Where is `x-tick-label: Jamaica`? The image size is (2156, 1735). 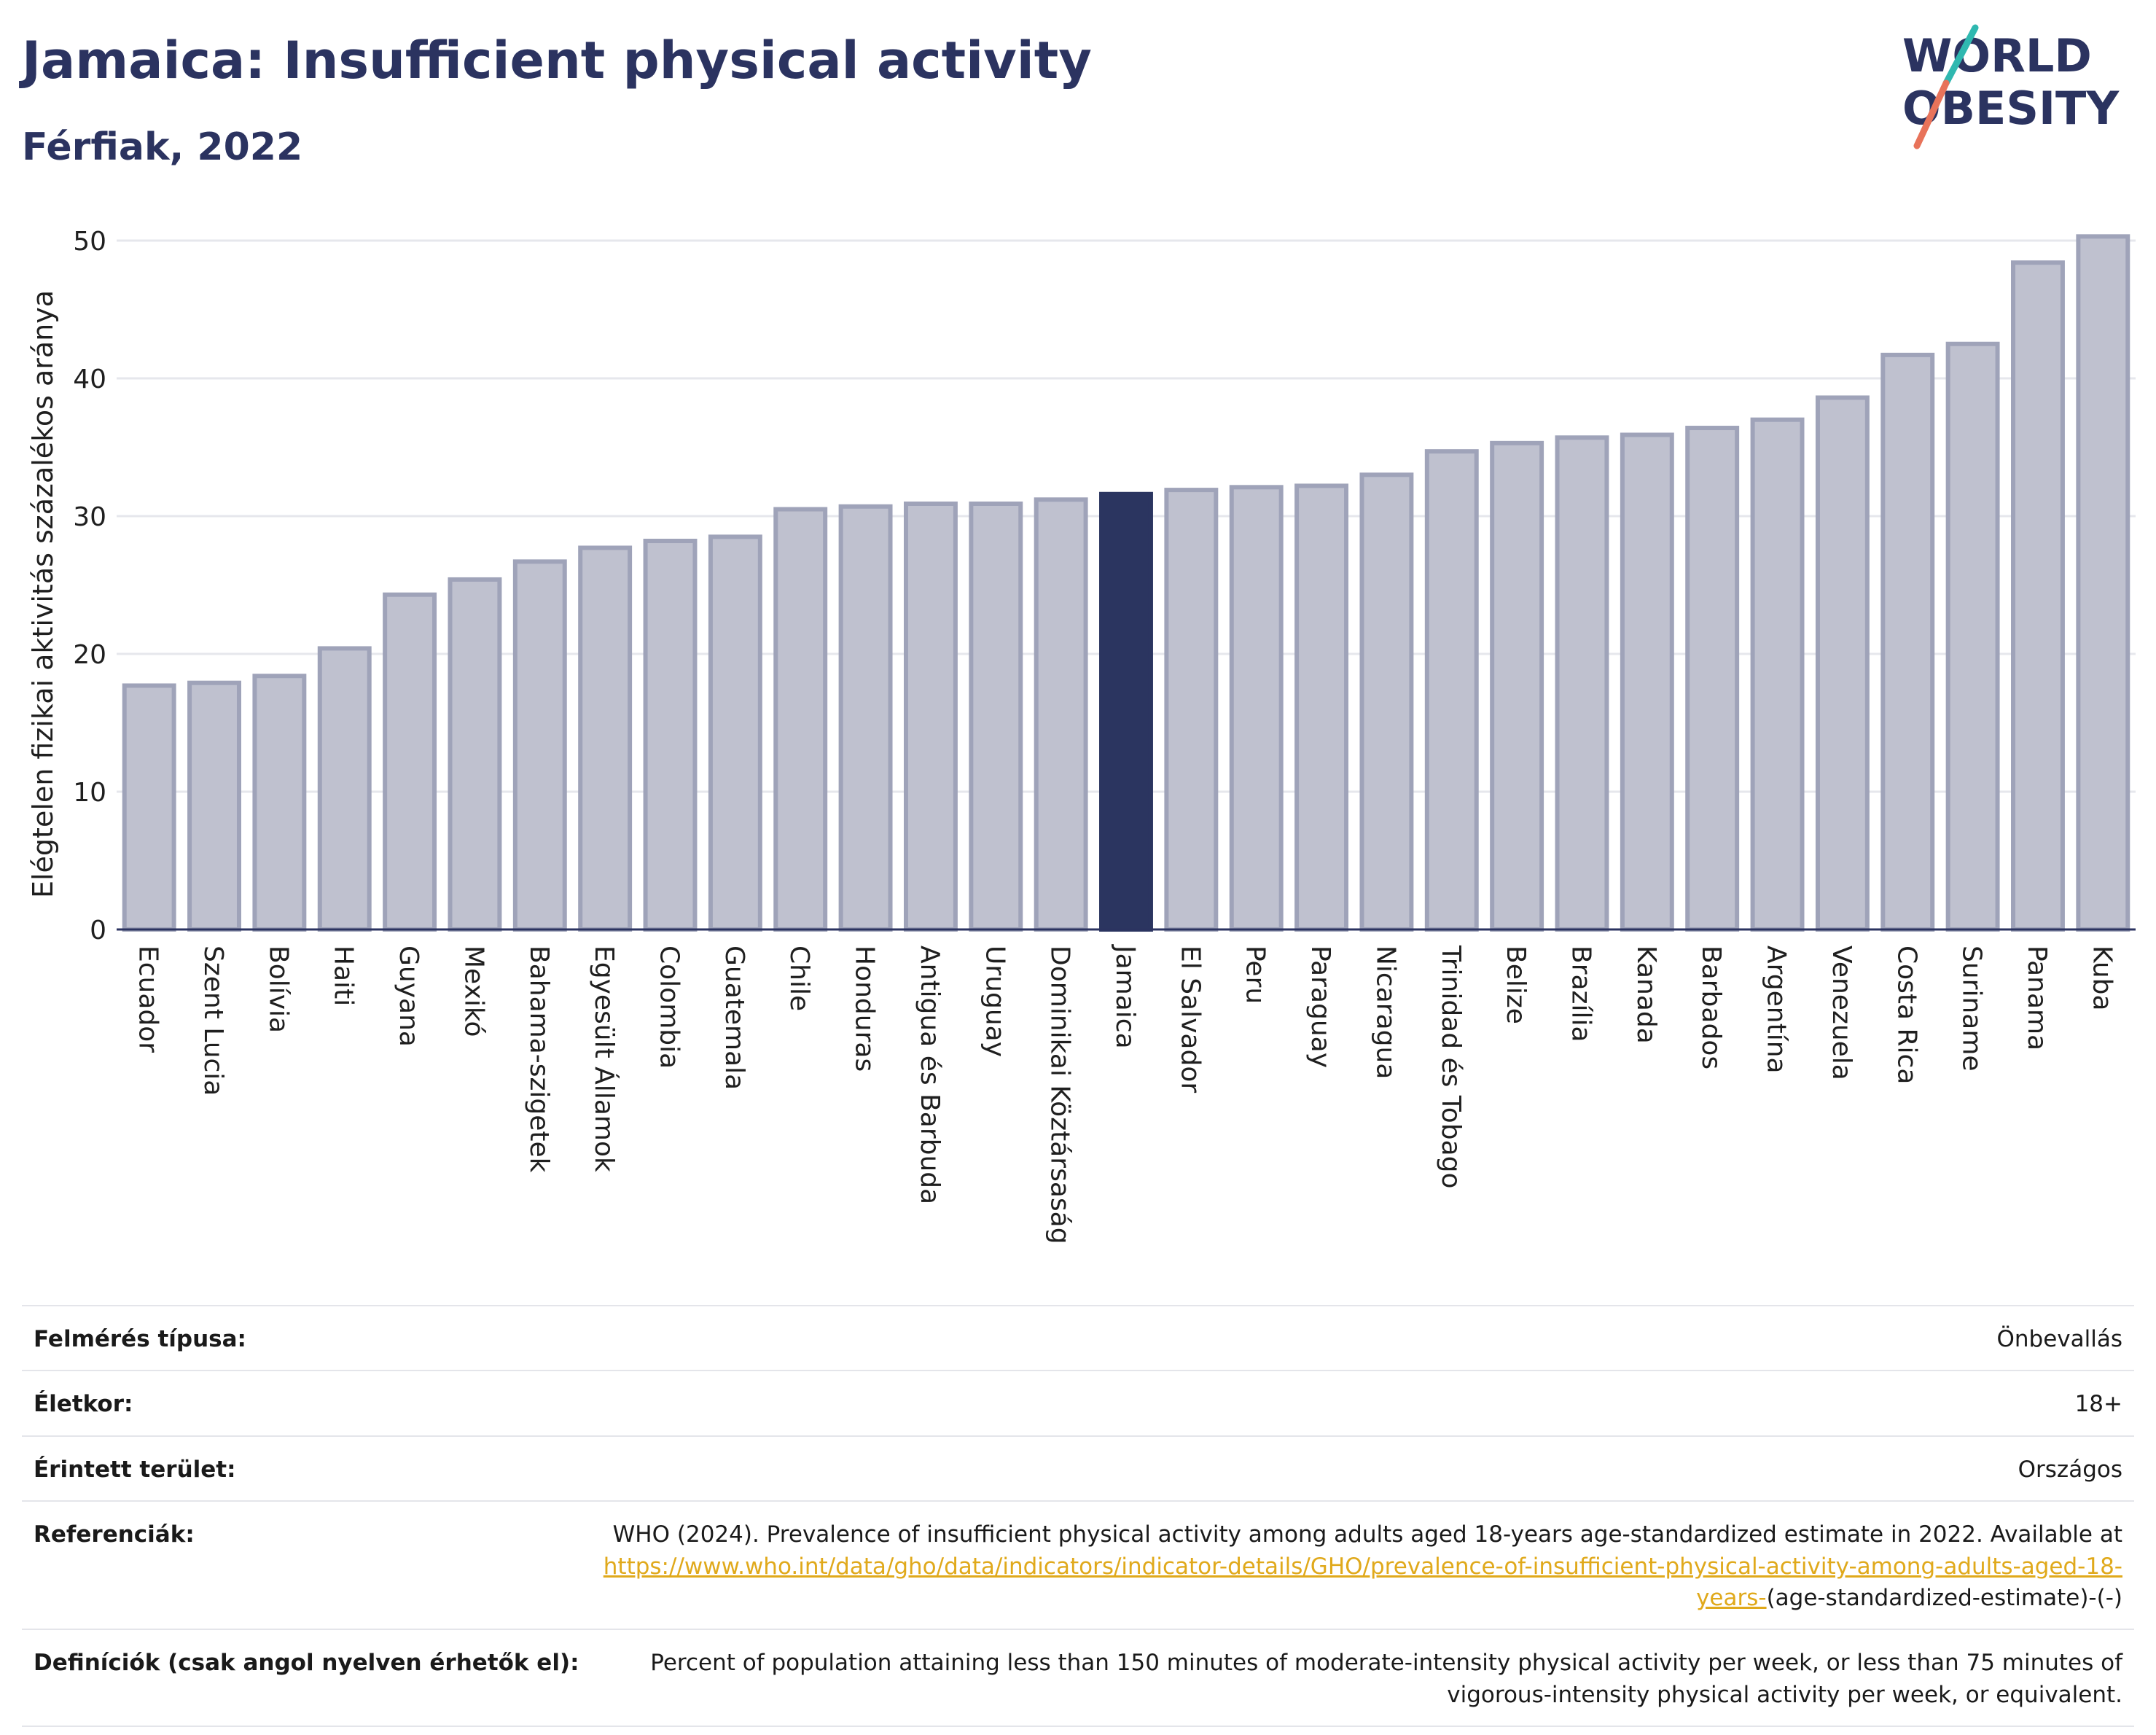
x-tick-label: Jamaica is located at coordinates (1125, 997).